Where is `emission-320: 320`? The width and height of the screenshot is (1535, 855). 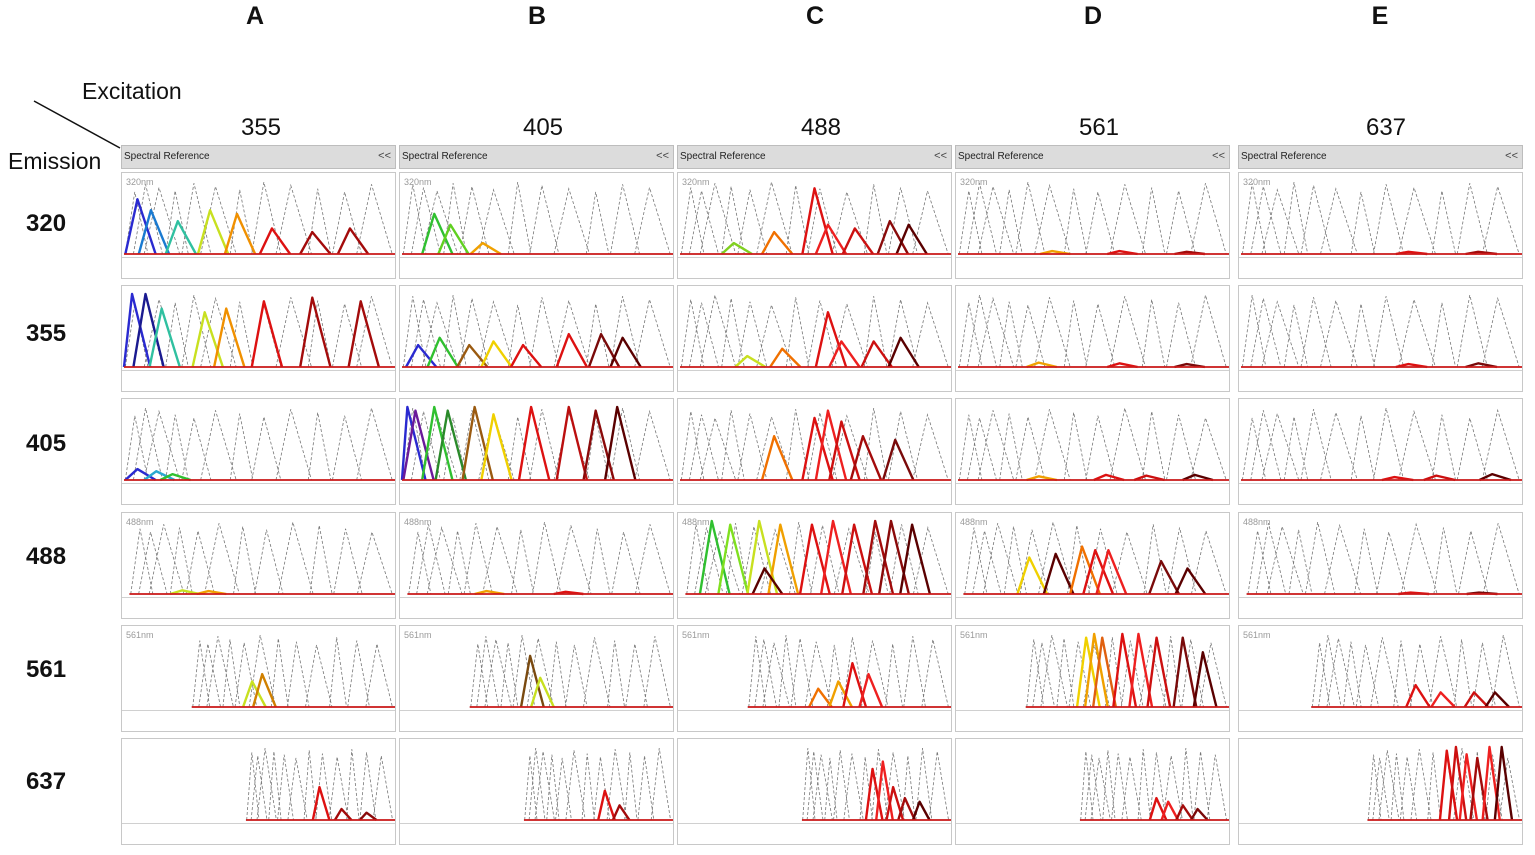
emission-320: 320 is located at coordinates (46, 223).